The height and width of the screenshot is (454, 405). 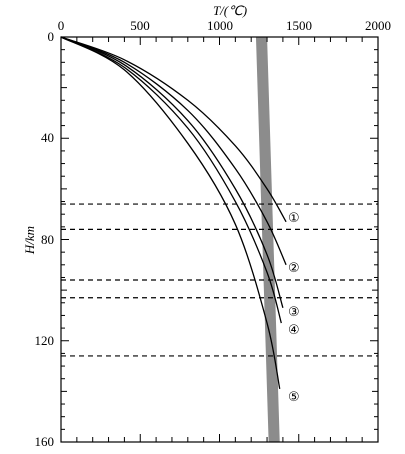 I want to click on curve-label-3: ③, so click(x=294, y=312).